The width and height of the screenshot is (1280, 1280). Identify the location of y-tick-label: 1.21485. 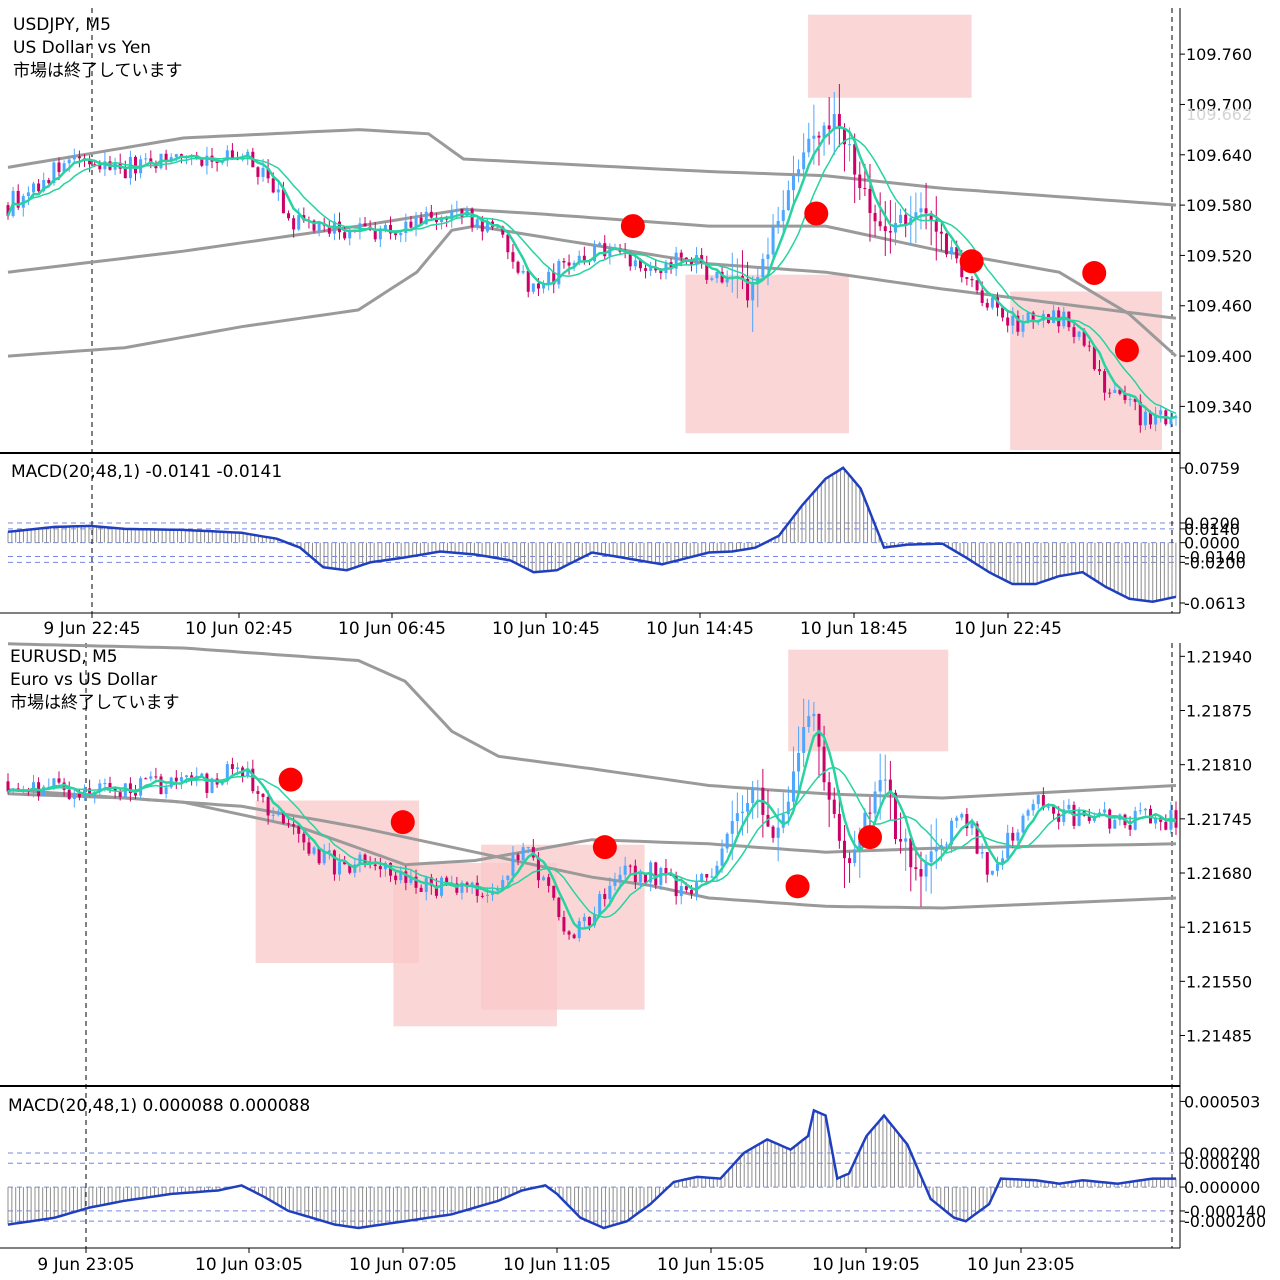
(1219, 1036).